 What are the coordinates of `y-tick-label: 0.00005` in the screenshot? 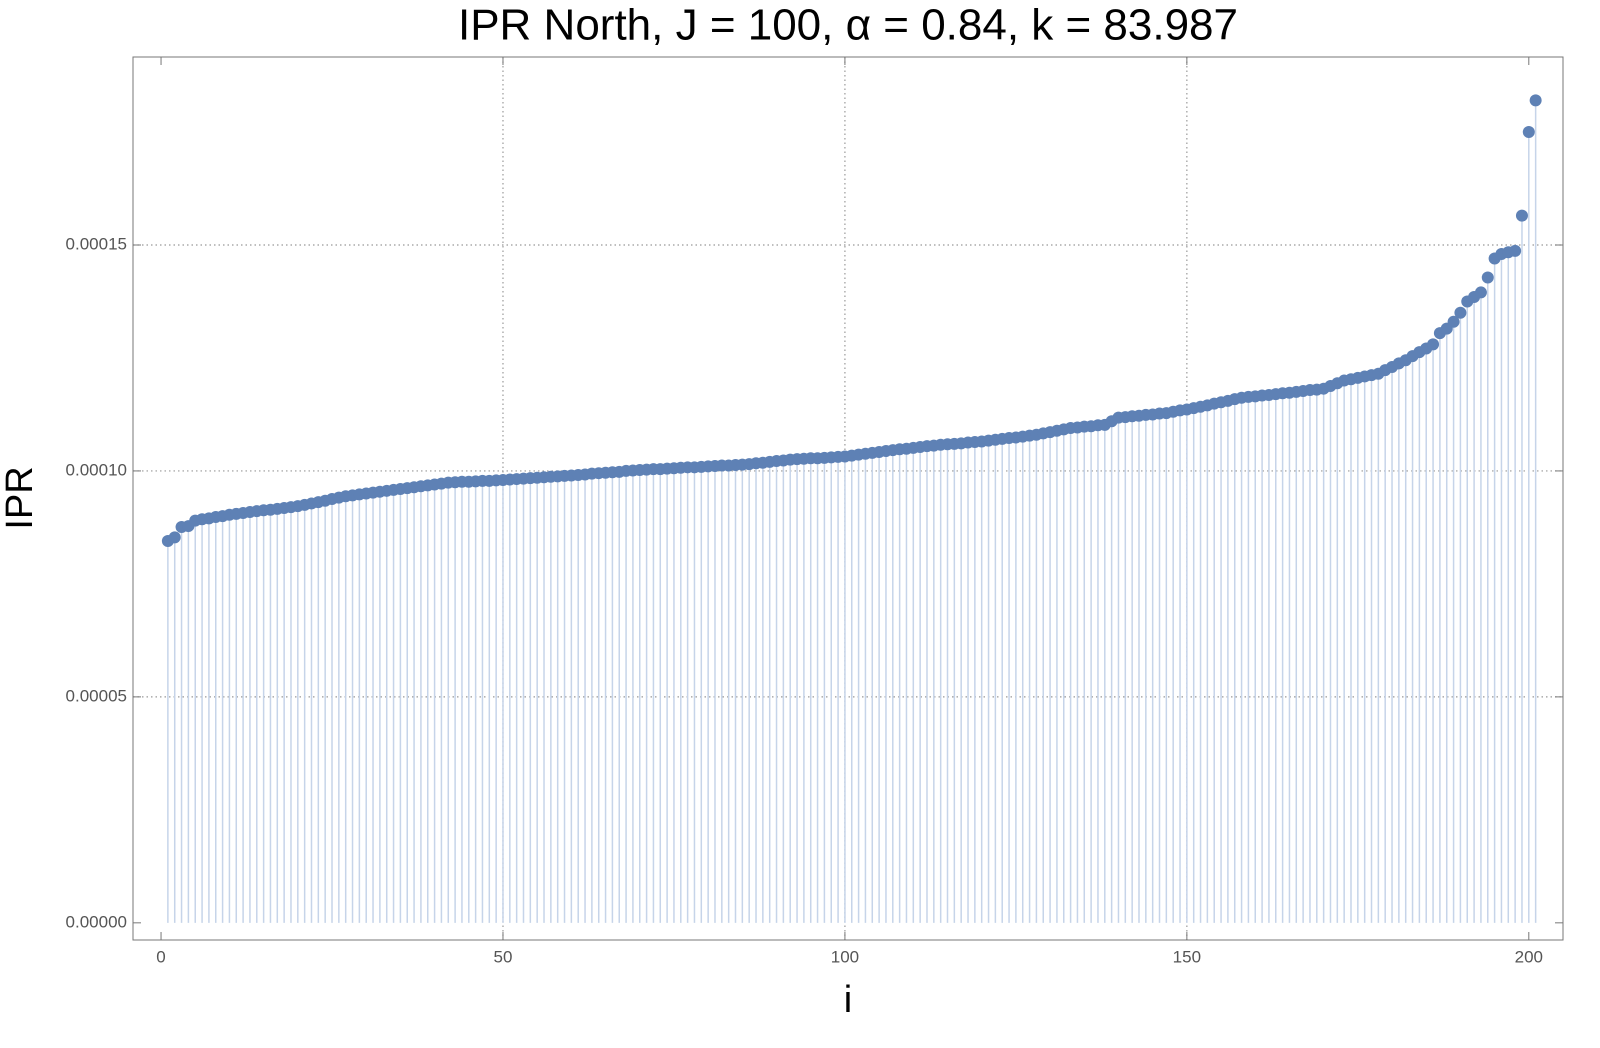 It's located at (96, 695).